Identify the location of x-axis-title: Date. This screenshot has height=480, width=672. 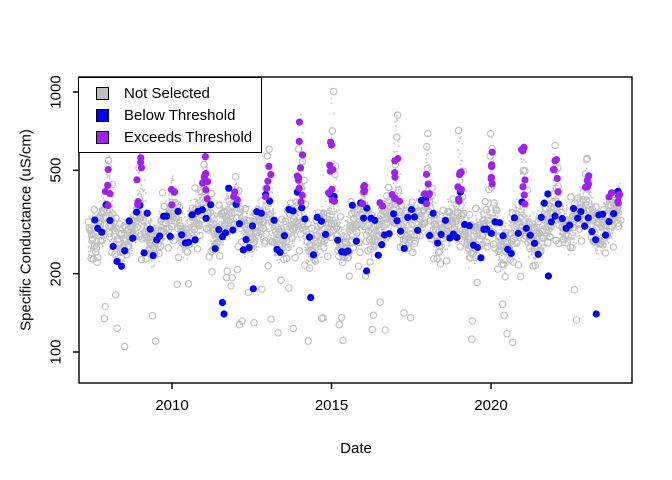
(356, 448).